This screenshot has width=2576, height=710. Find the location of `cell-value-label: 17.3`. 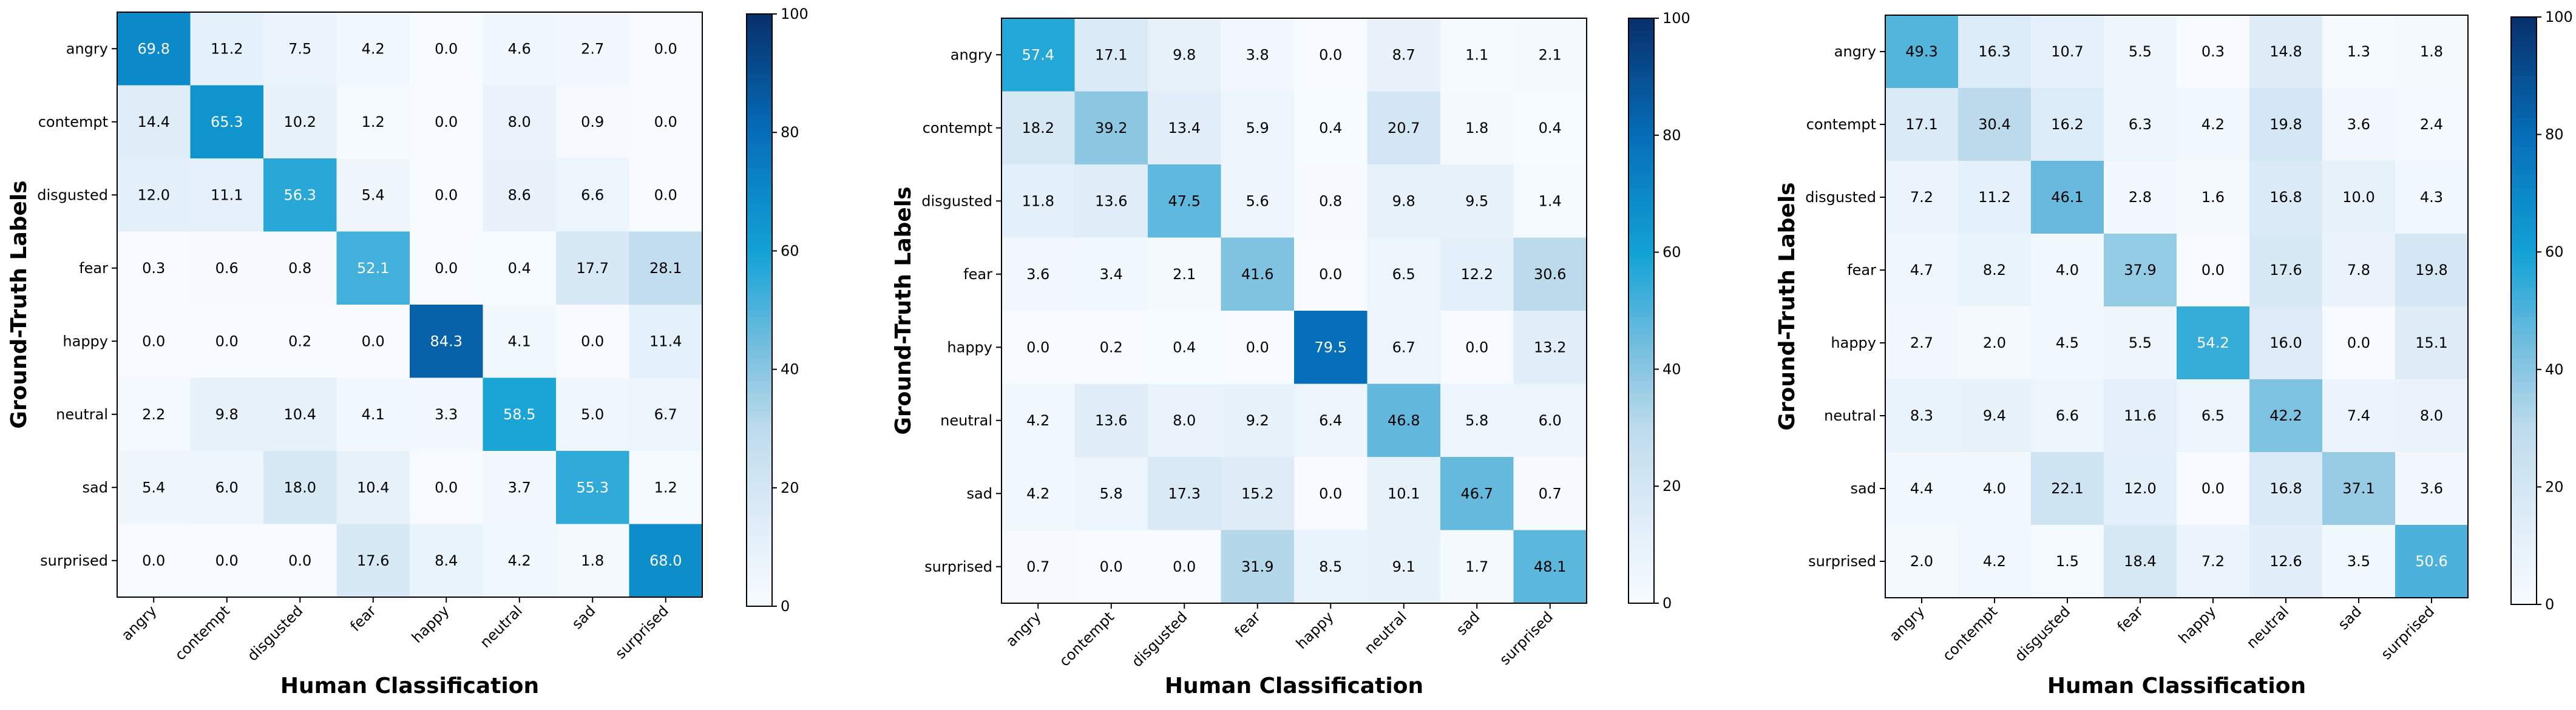

cell-value-label: 17.3 is located at coordinates (1184, 493).